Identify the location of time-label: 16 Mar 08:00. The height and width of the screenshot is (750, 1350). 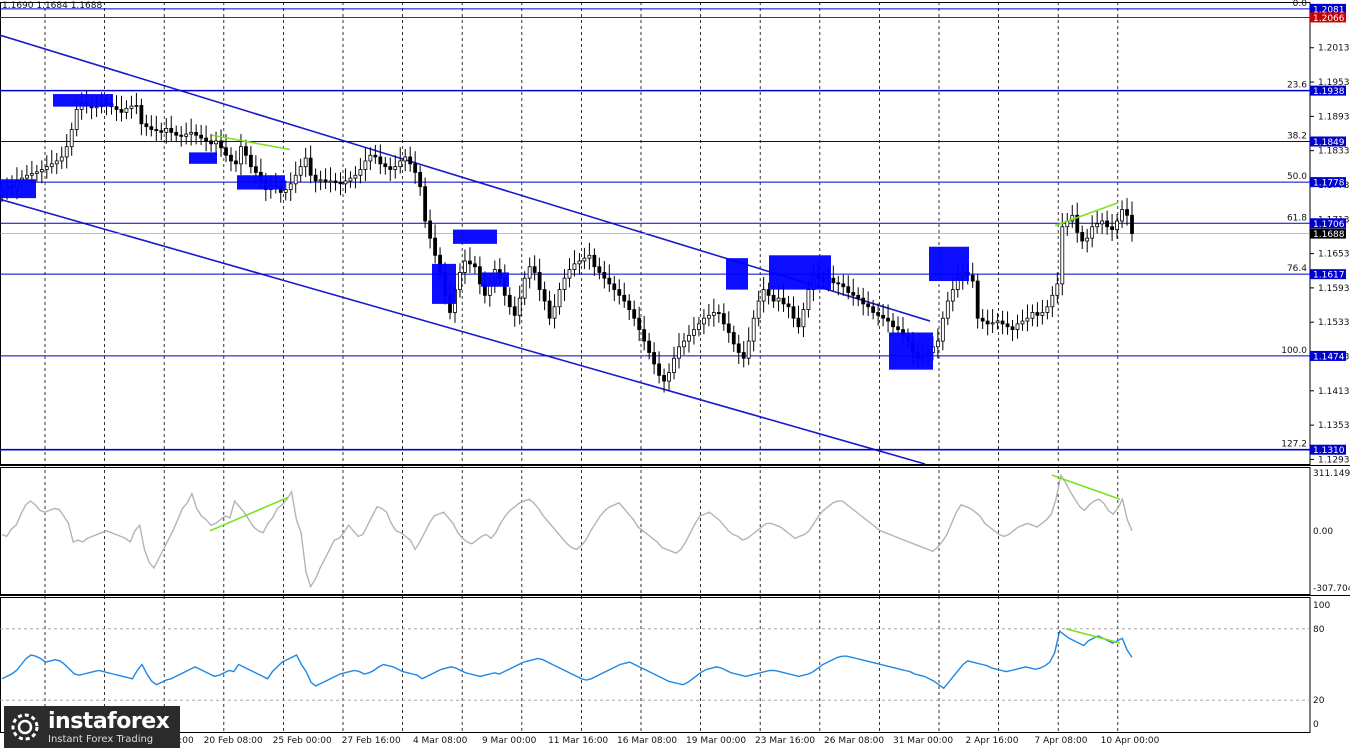
(647, 741).